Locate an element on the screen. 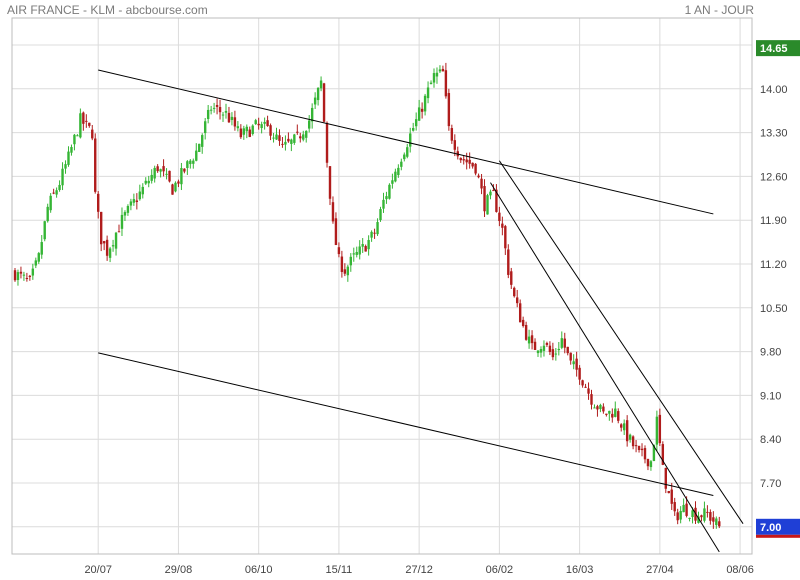 The image size is (800, 580). high-price-badge is located at coordinates (778, 48).